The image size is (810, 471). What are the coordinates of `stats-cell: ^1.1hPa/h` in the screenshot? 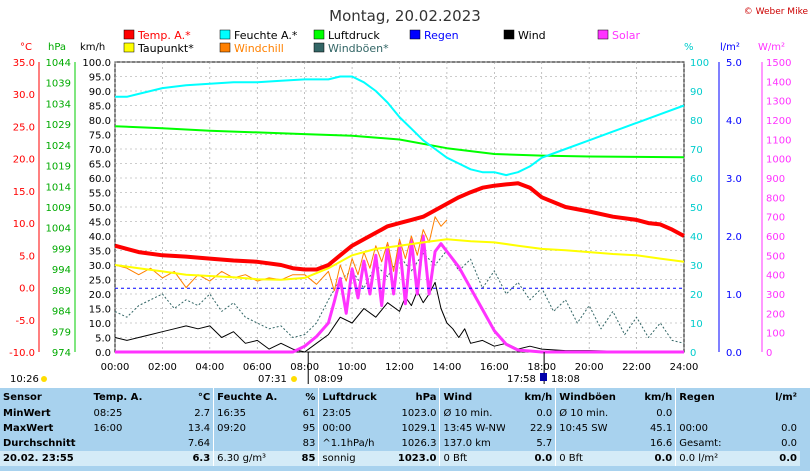 It's located at (348, 443).